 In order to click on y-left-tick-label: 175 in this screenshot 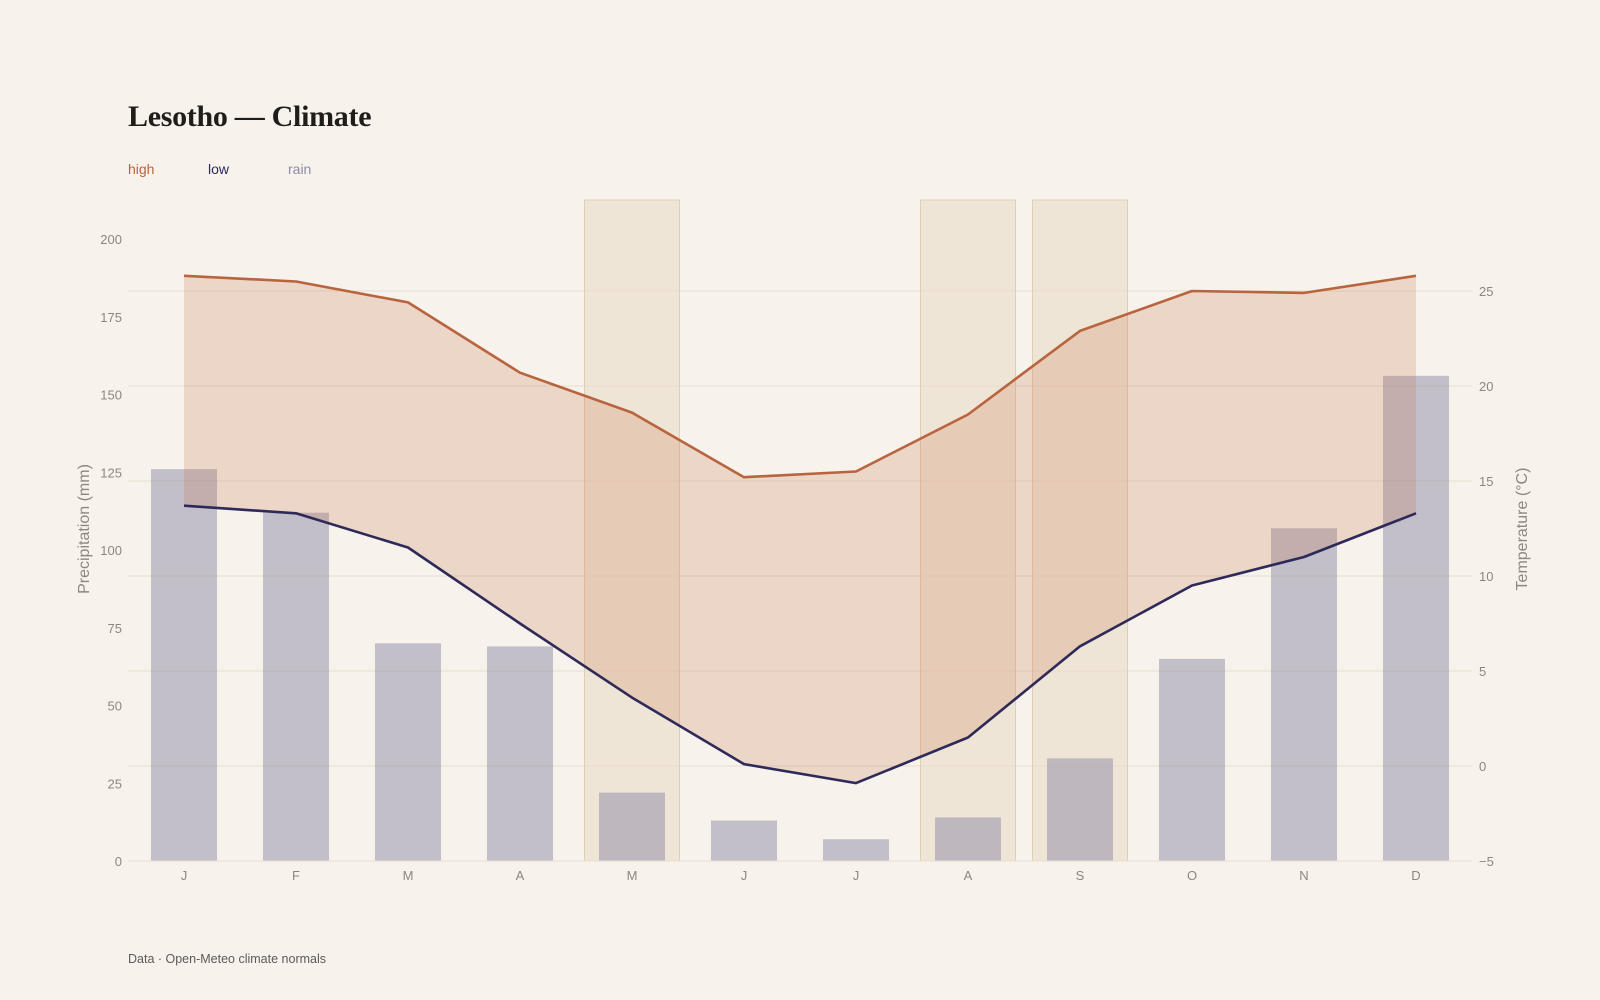, I will do `click(111, 317)`.